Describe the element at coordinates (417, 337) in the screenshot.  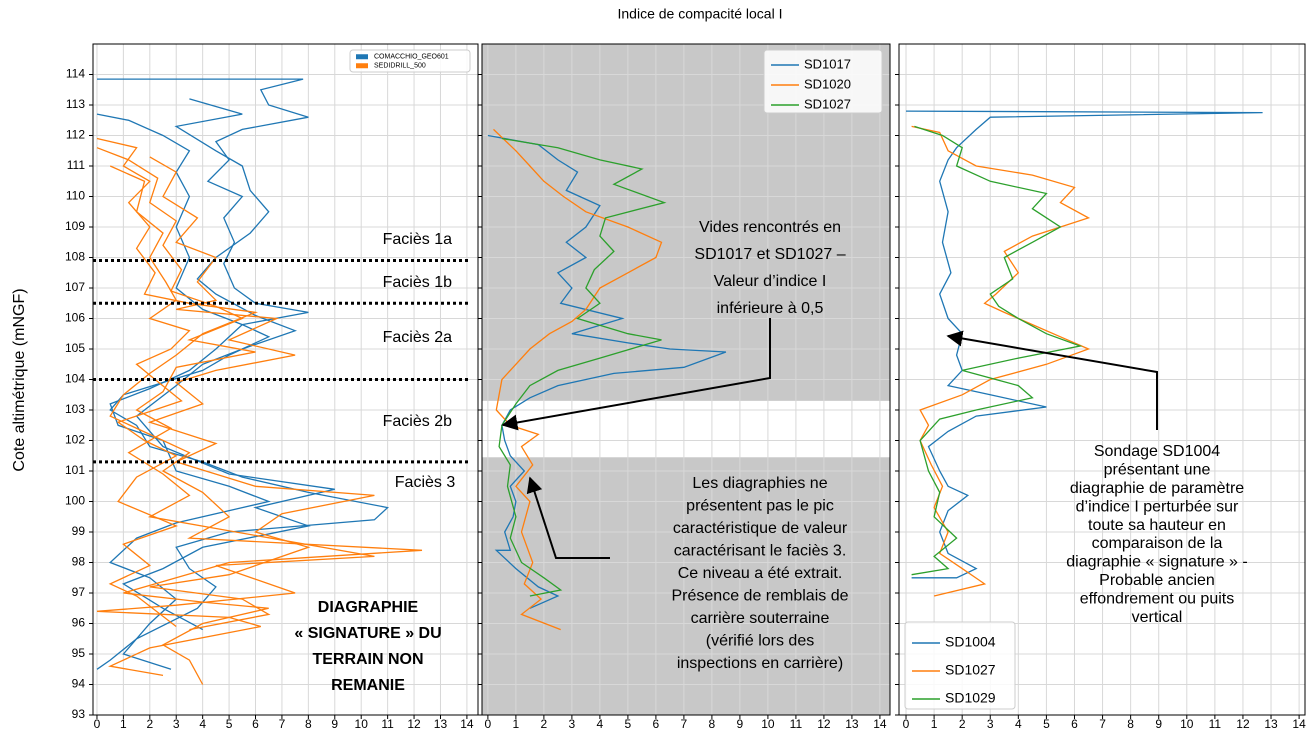
I see `facies-label: Faciès 2a` at that location.